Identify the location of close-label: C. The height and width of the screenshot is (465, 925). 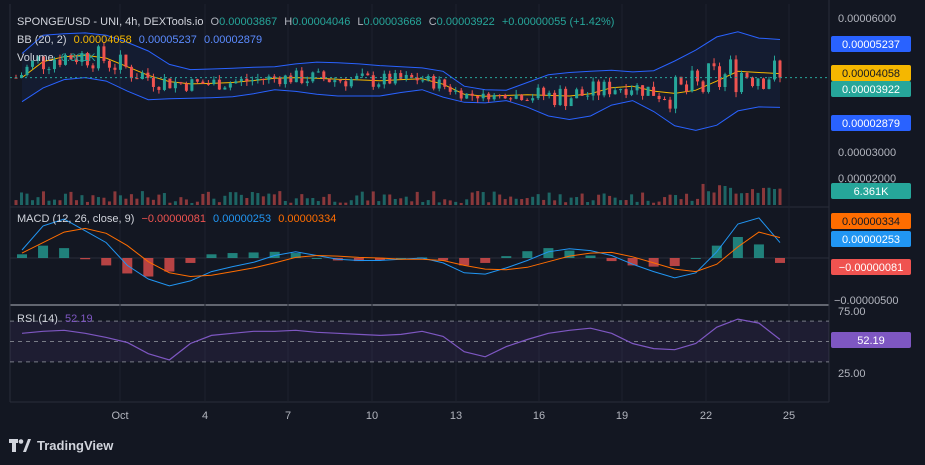
(432, 22).